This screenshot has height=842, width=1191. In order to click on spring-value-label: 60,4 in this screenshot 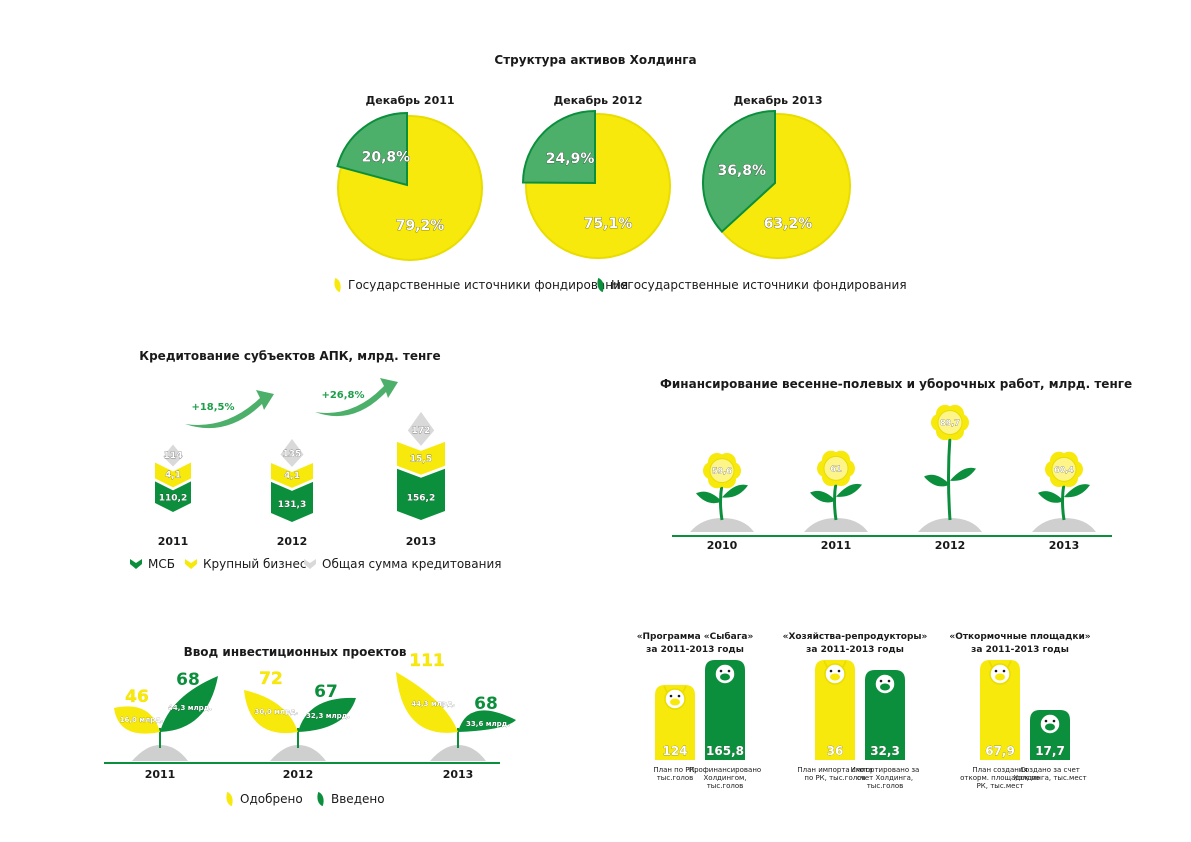, I will do `click(1064, 469)`.